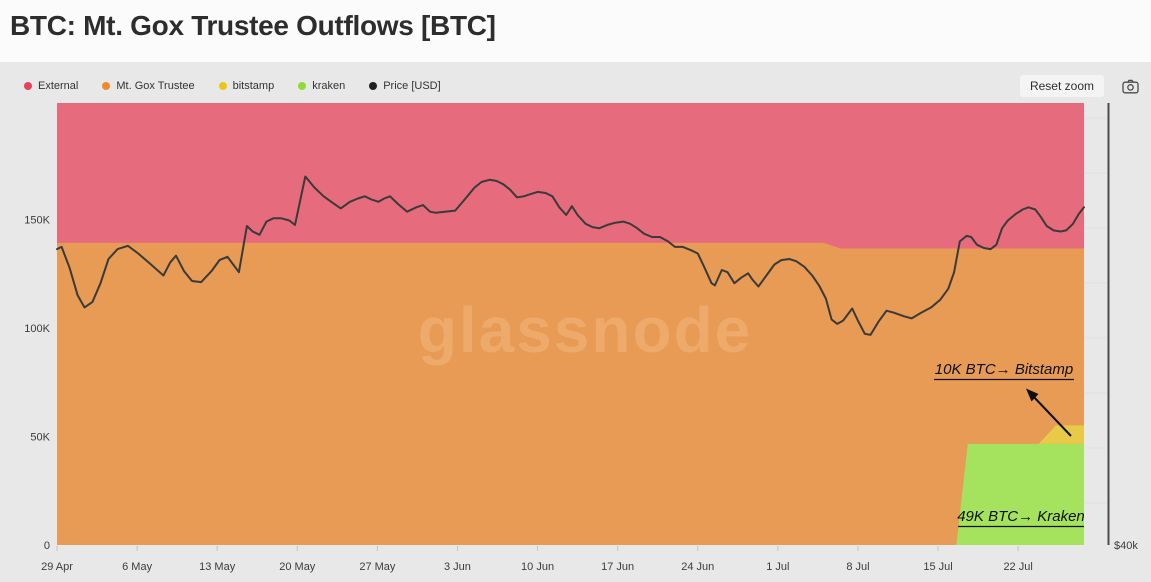 Image resolution: width=1151 pixels, height=582 pixels. I want to click on x-tick-label: 15 Jul, so click(937, 567).